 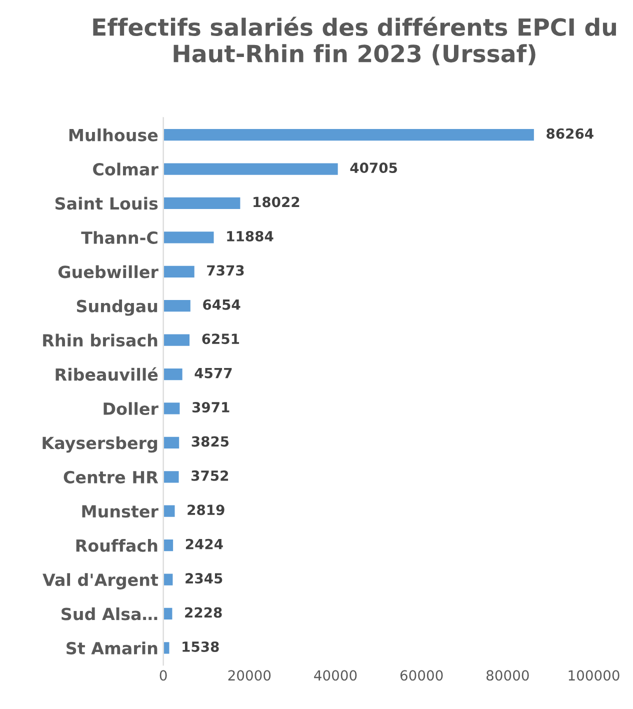 What do you see at coordinates (100, 581) in the screenshot?
I see `y-tick-label: Val d'Argent` at bounding box center [100, 581].